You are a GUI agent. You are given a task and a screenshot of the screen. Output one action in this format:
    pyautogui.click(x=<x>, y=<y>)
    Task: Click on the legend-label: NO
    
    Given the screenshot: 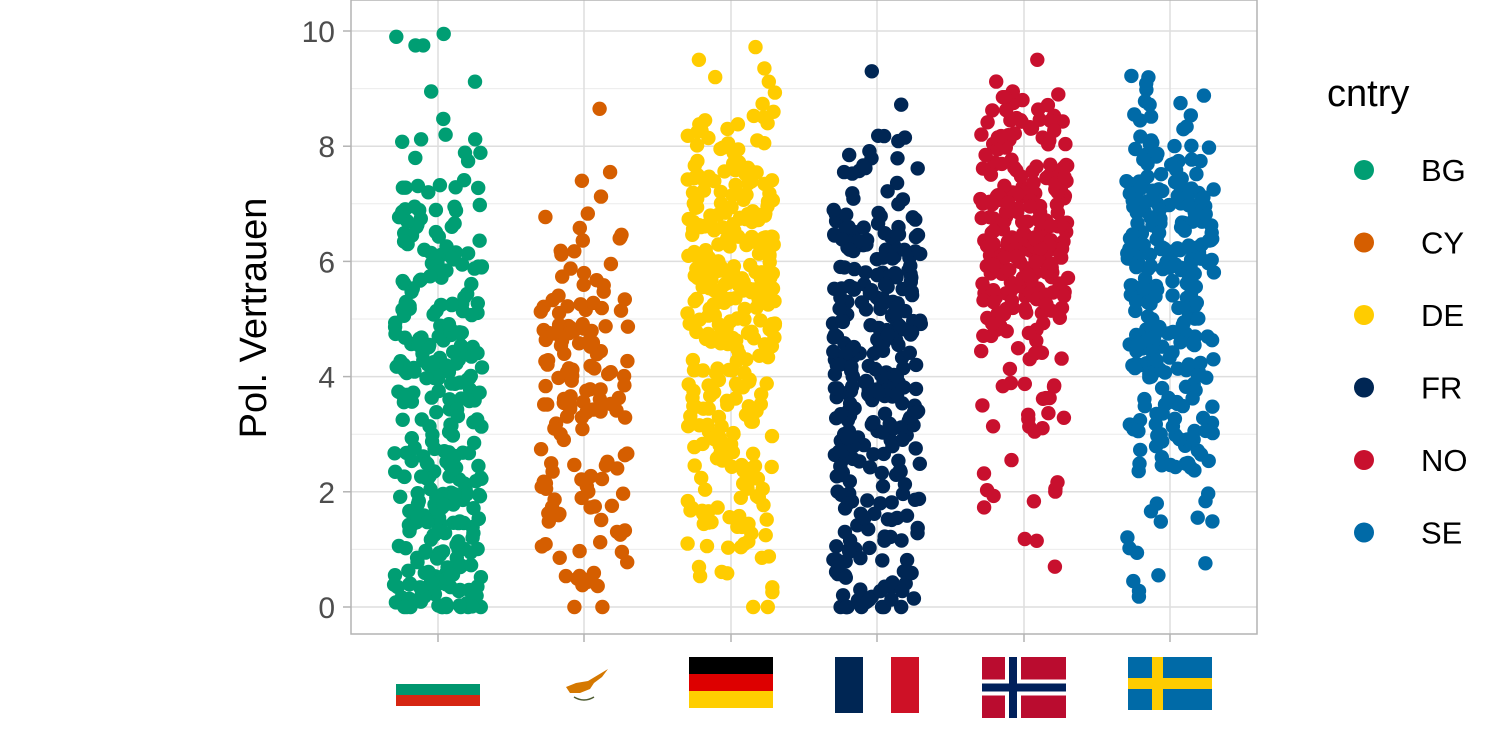 What is the action you would take?
    pyautogui.click(x=1444, y=460)
    